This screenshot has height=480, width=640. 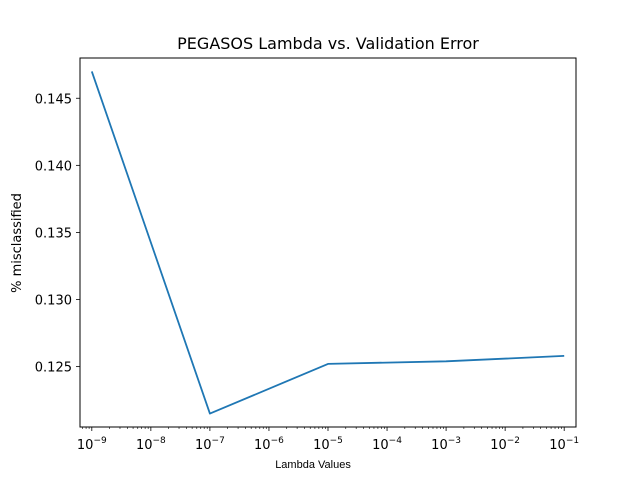 I want to click on x-tick-label-4: 10⁻⁵, so click(x=328, y=444).